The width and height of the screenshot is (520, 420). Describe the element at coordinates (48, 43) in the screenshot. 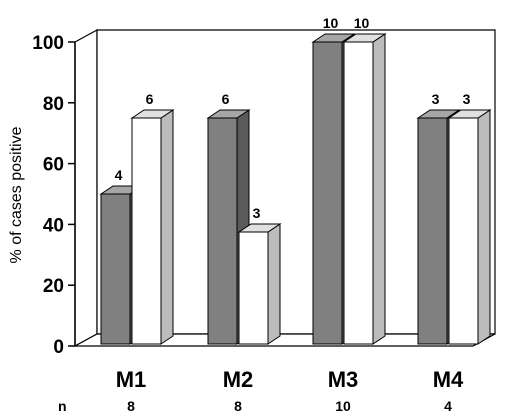

I see `y-tick-label: 100` at that location.